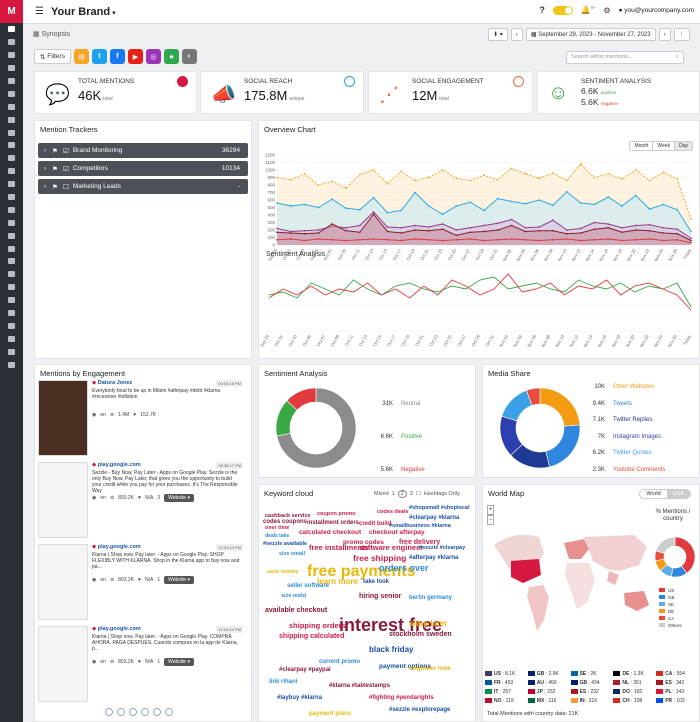 This screenshot has height=722, width=700. I want to click on media-legend-row: 7K Instagram Images, so click(624, 437).